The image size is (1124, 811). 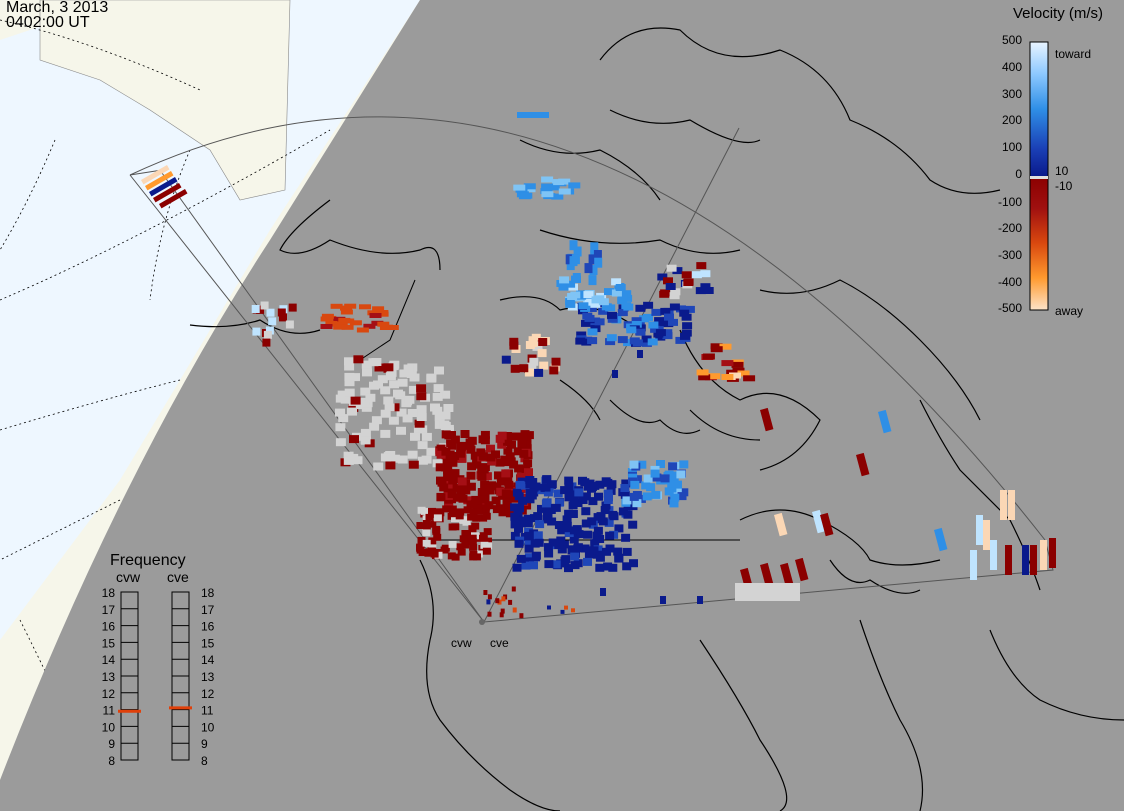 What do you see at coordinates (549, 410) in the screenshot?
I see `borders` at bounding box center [549, 410].